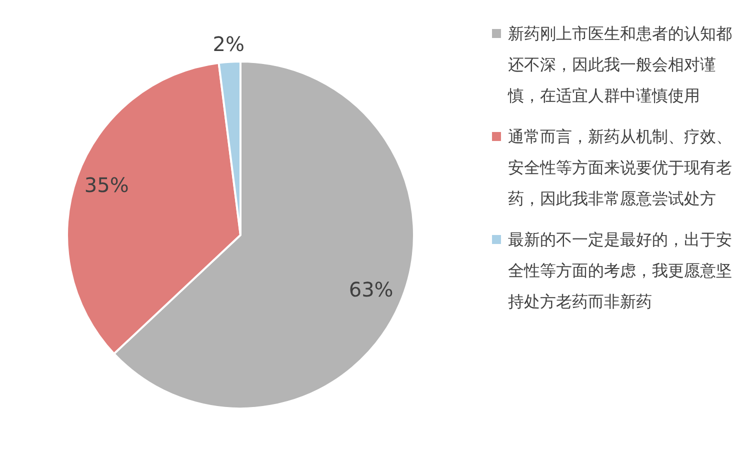 The width and height of the screenshot is (750, 450). I want to click on legend-label: 通常而言，新药从机制、疗效、安全性等方面来说要优于现有老药，因此我非常愿意尝试处方, so click(620, 167).